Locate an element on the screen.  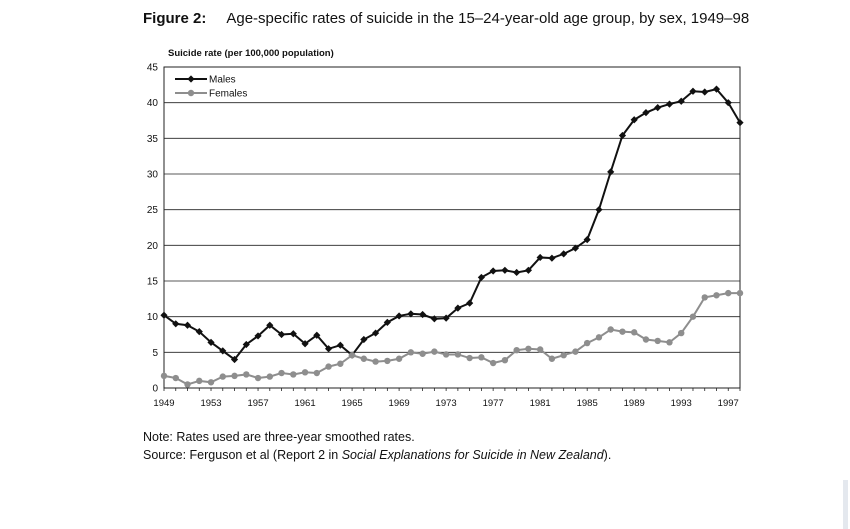
x-tick-label: 1973 is located at coordinates (446, 403).